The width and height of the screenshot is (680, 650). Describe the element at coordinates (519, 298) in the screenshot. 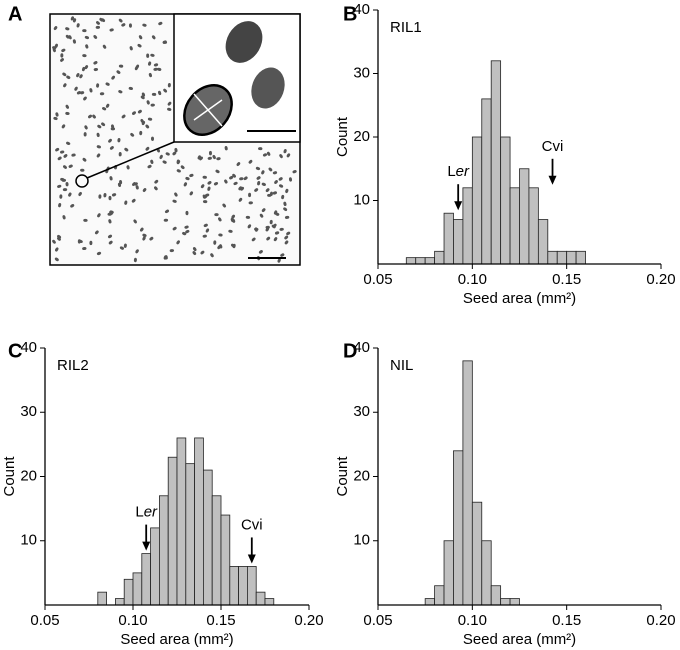

I see `x-axis-label: Seed area (mm²)` at that location.